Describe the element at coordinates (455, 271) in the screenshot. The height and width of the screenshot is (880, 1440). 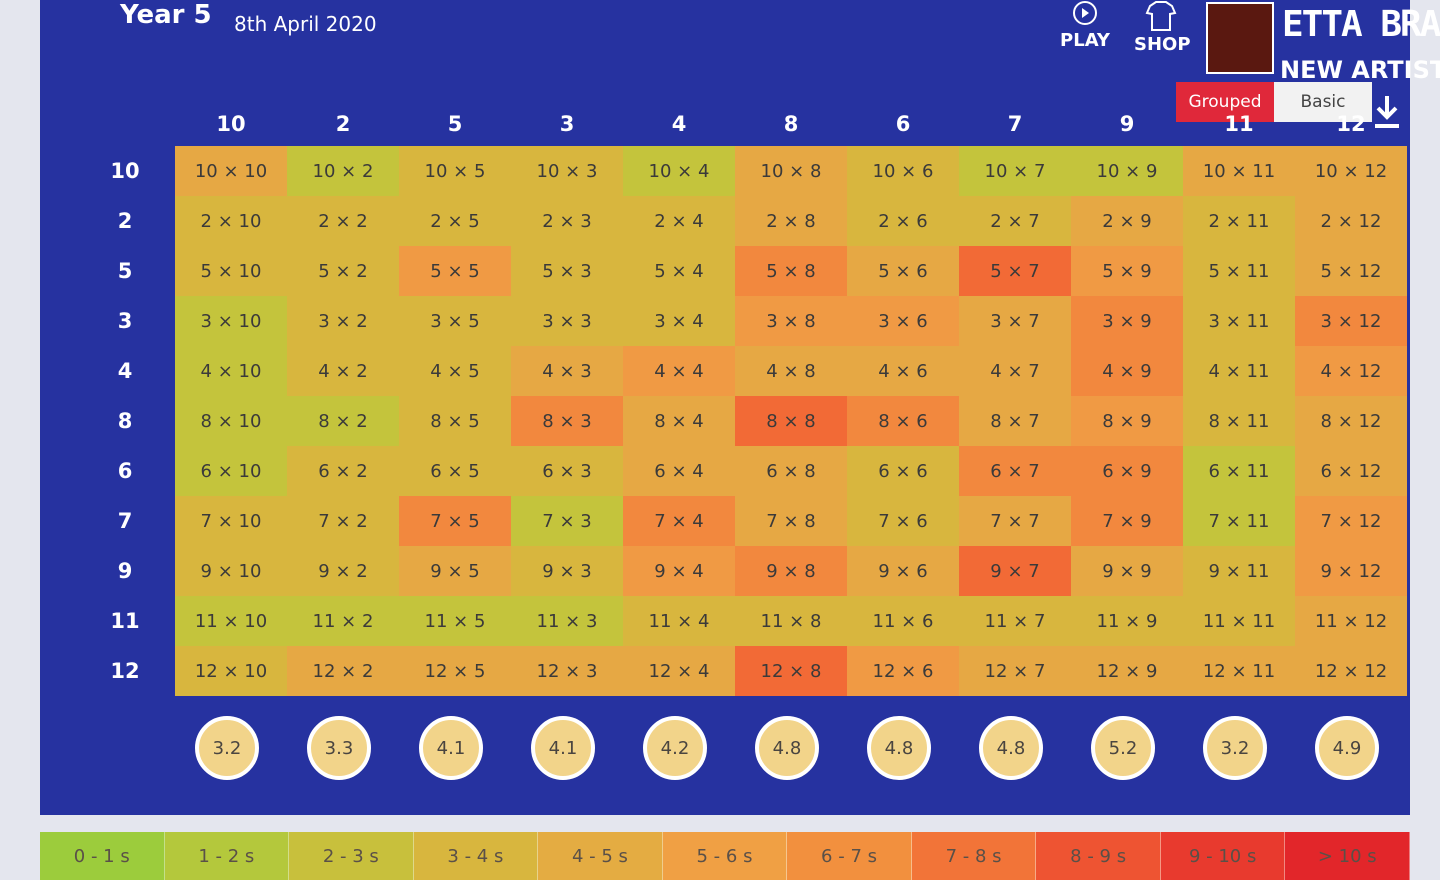
I see `table-cell: 5 × 5` at that location.